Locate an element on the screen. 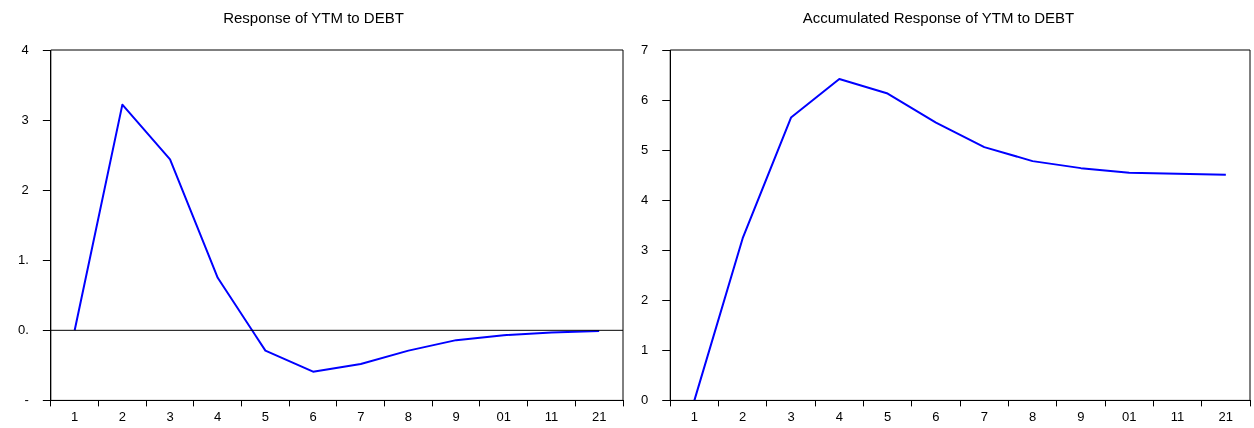 The image size is (1254, 428). y-tick-label: 7 is located at coordinates (645, 49).